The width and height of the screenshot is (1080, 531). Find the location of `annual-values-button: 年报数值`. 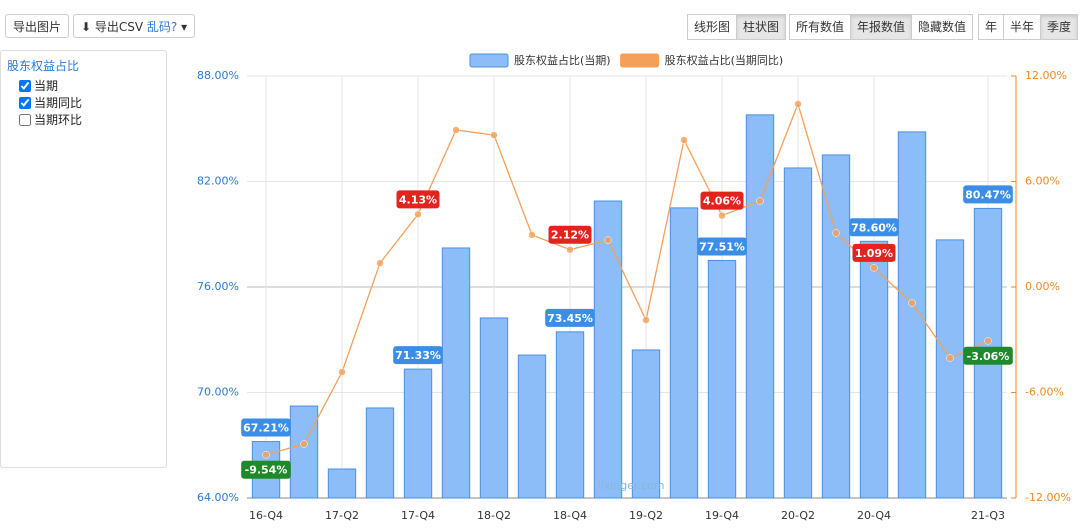

annual-values-button: 年报数值 is located at coordinates (881, 27).